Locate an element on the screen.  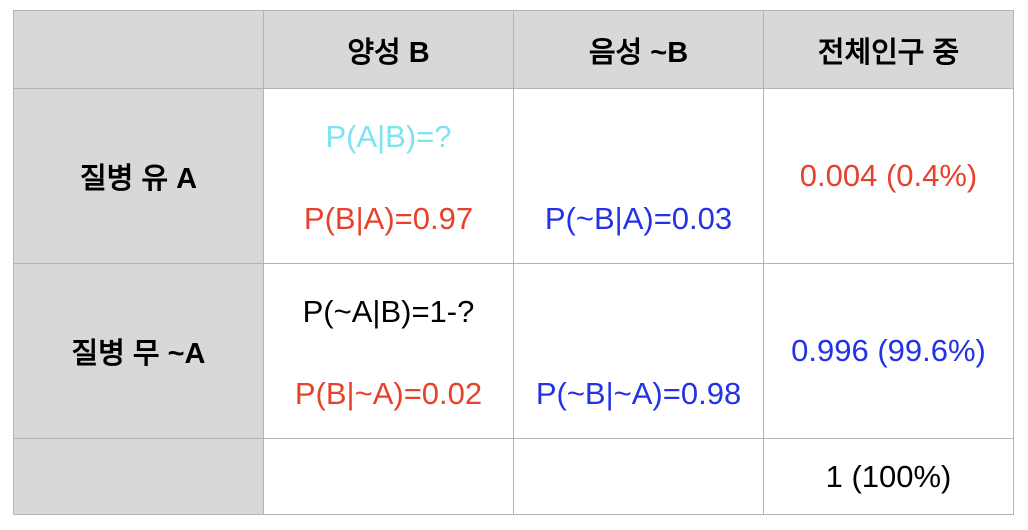
grand-total-value: 1 (100%) is located at coordinates (888, 476).